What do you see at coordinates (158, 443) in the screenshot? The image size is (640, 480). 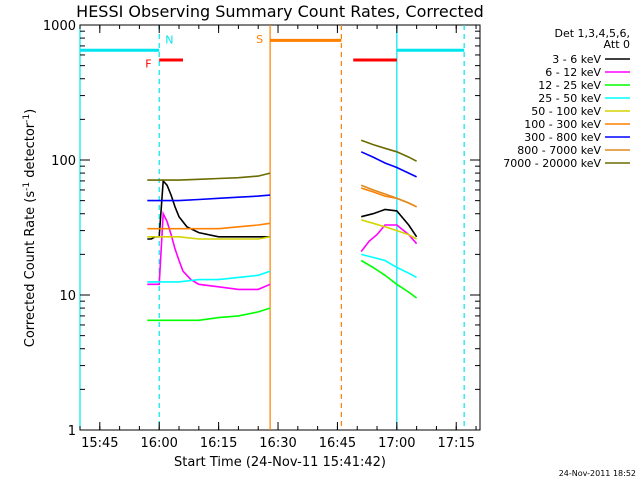 I see `x-tick-label-2: 16:00` at bounding box center [158, 443].